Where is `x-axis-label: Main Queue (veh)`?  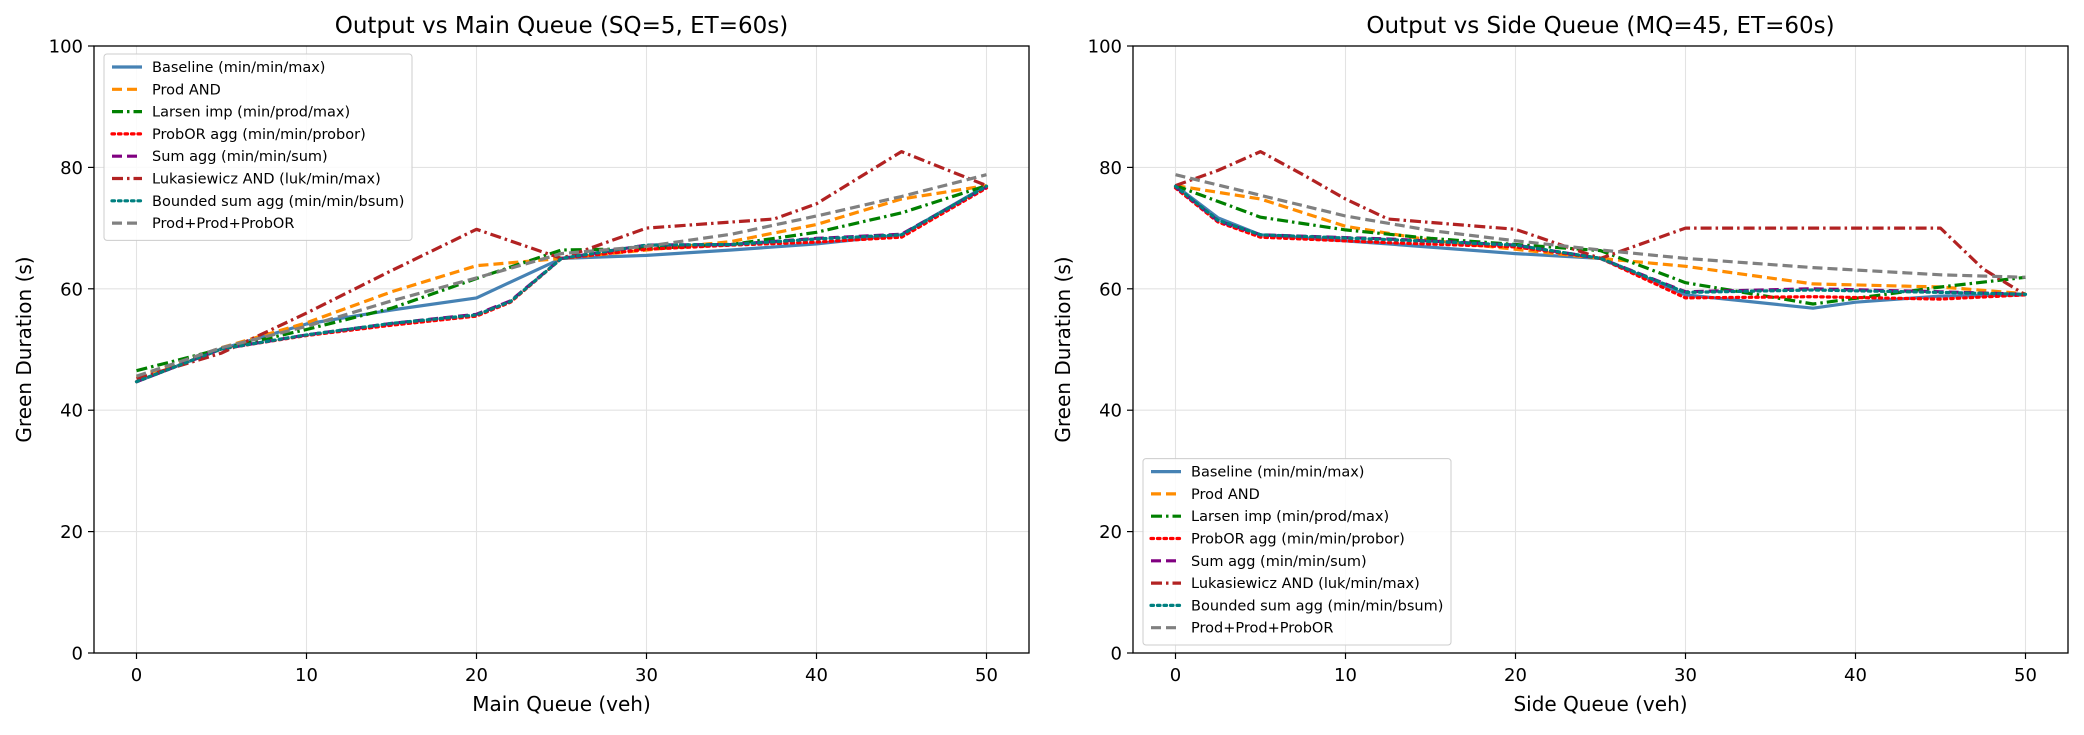 x-axis-label: Main Queue (veh) is located at coordinates (561, 704).